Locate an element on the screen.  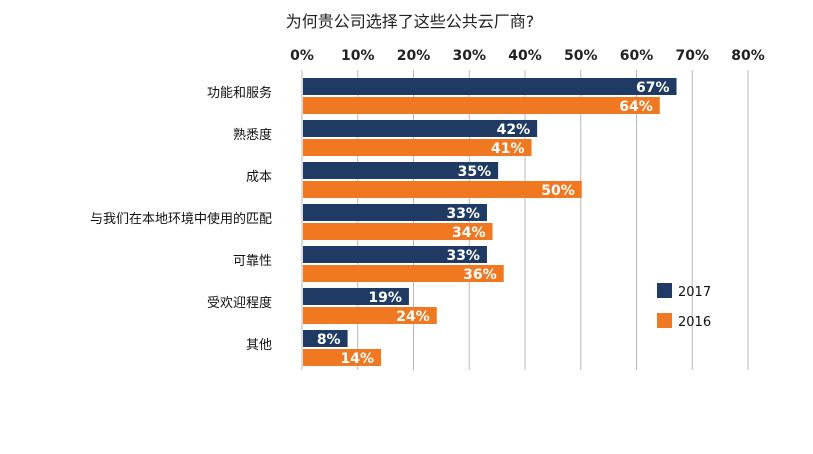
x-axis-ticks: 0% 10% 20% 30% 40% 50% 60% 70% 80% is located at coordinates (527, 56).